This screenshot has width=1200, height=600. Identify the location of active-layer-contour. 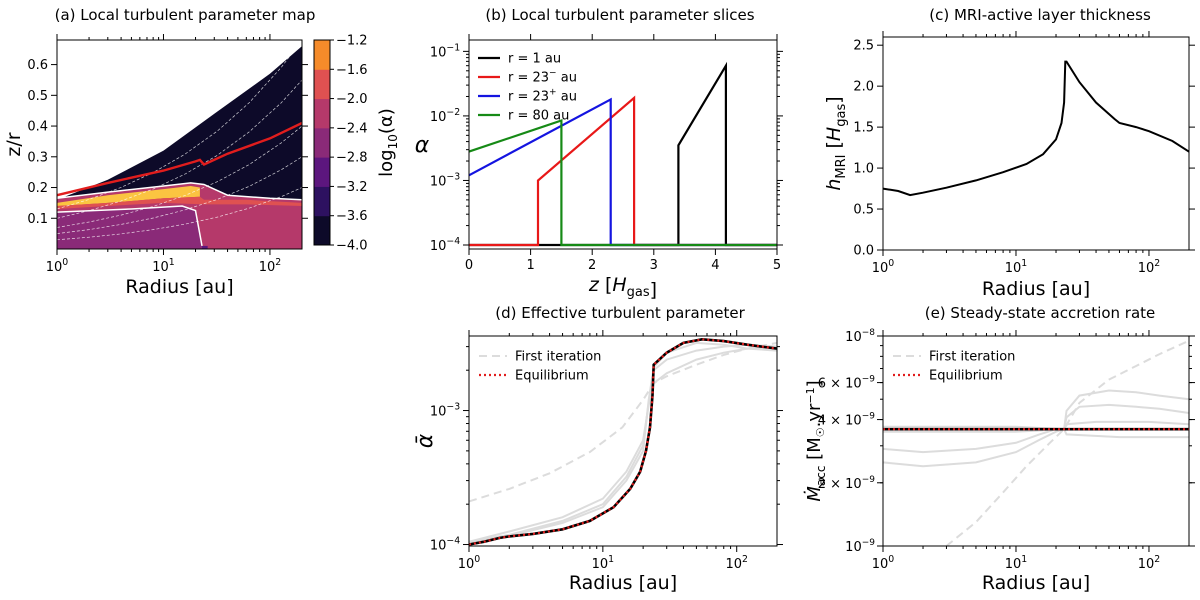
(179, 191).